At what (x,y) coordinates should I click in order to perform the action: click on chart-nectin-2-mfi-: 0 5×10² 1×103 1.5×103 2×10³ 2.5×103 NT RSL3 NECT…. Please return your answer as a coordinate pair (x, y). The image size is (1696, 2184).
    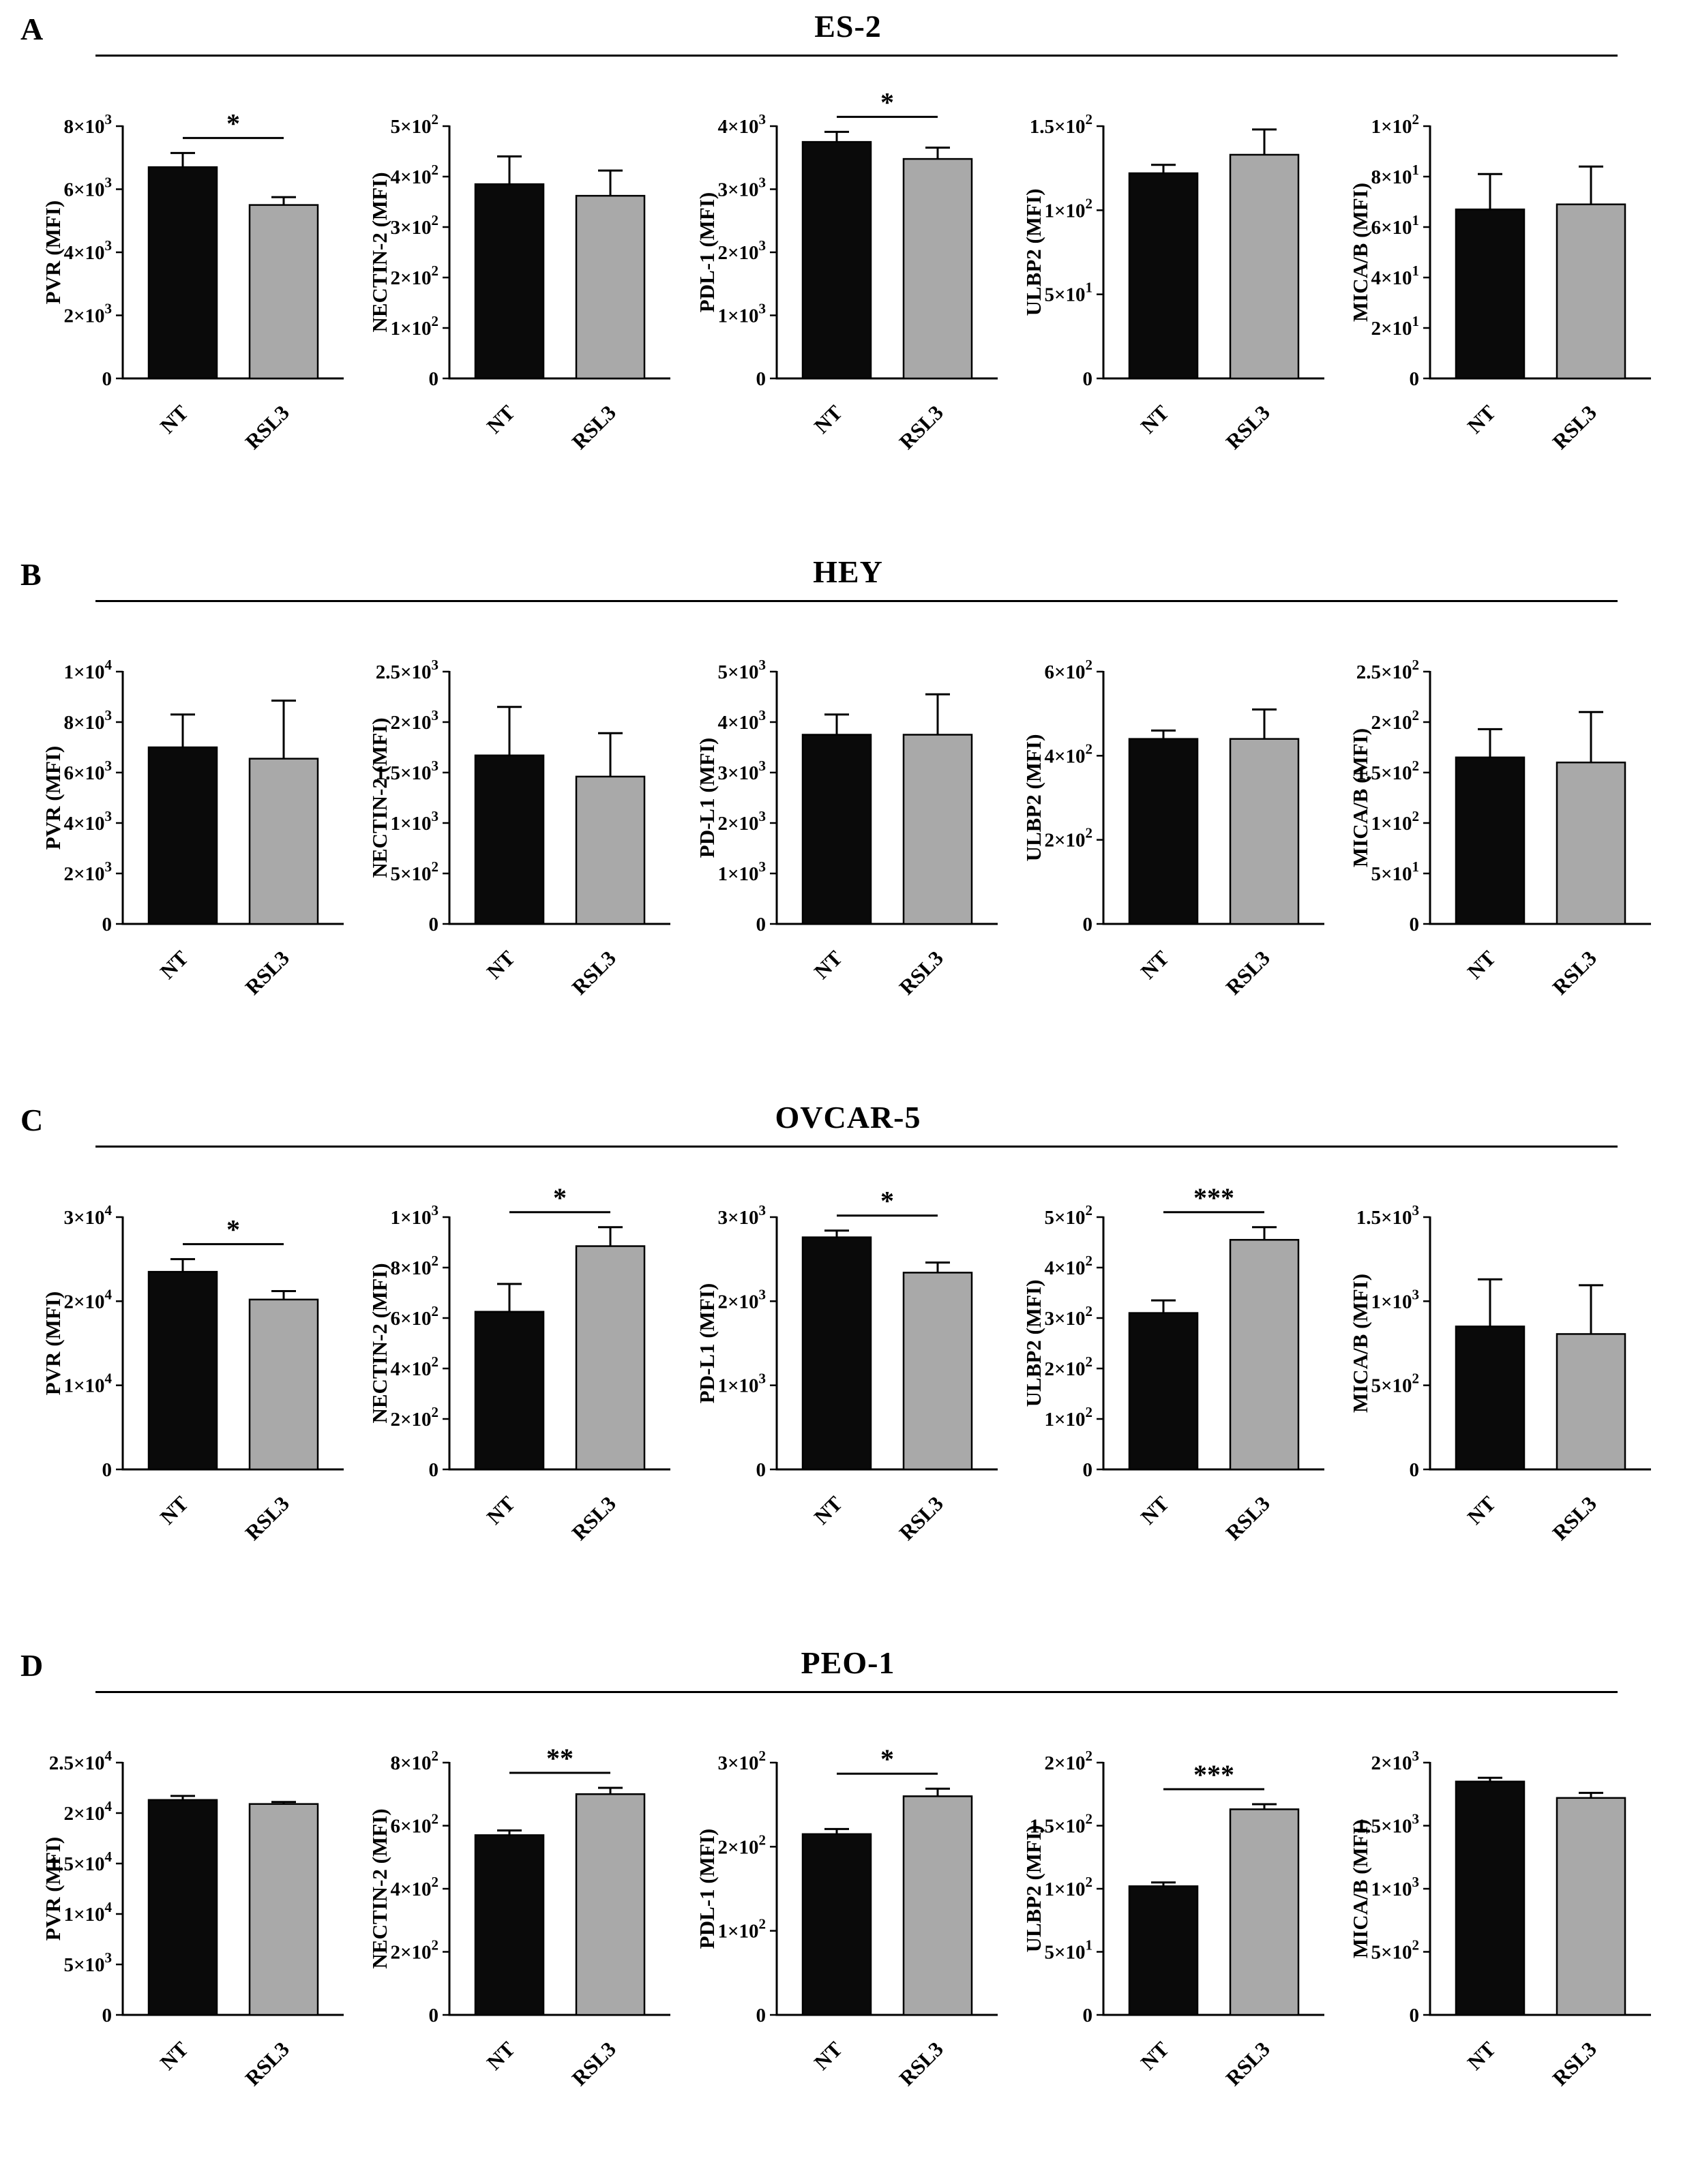
    Looking at the image, I should click on (519, 828).